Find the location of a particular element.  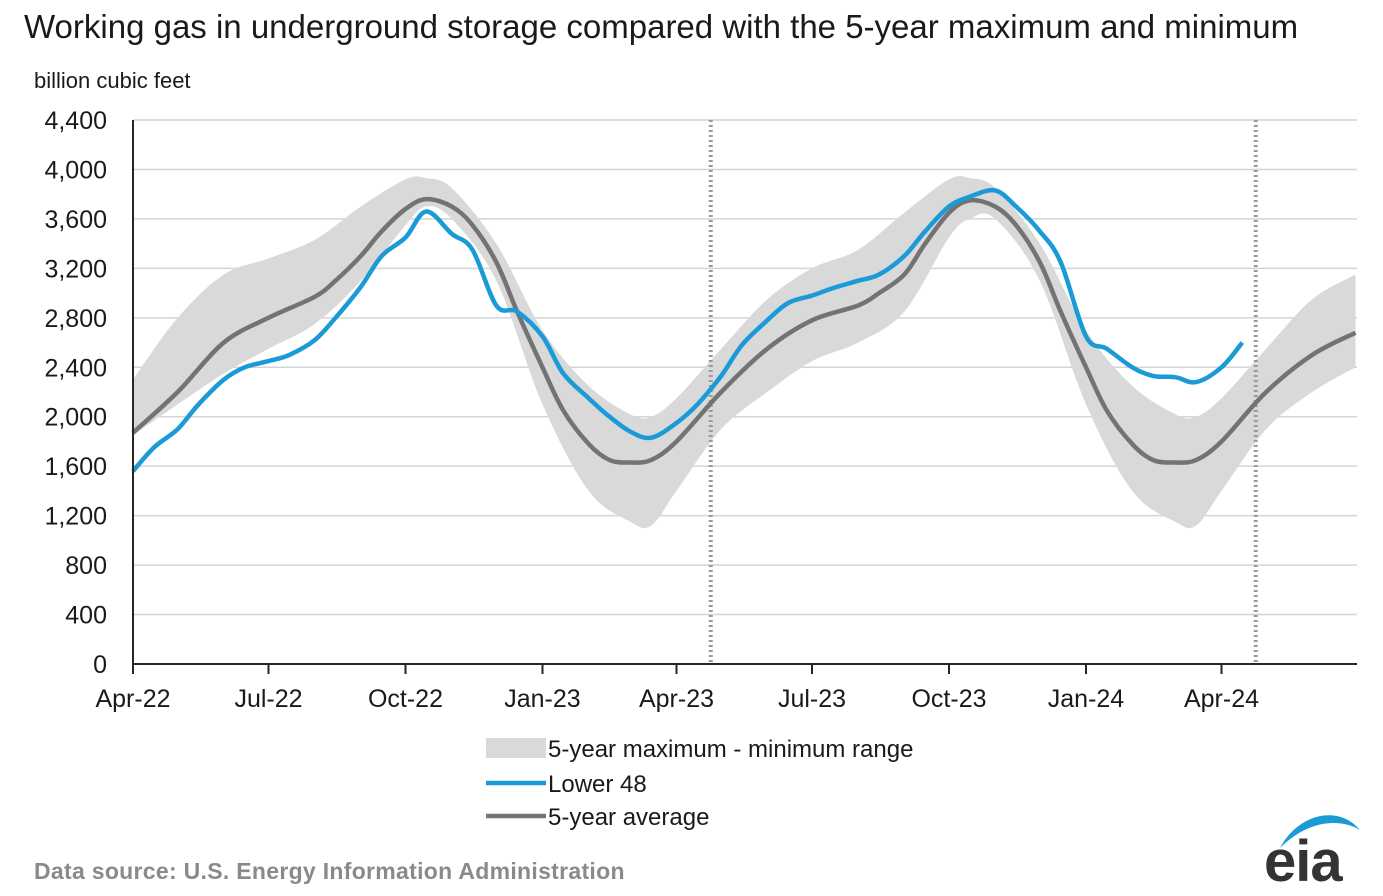

x-tick-label: Apr-23 is located at coordinates (676, 699).